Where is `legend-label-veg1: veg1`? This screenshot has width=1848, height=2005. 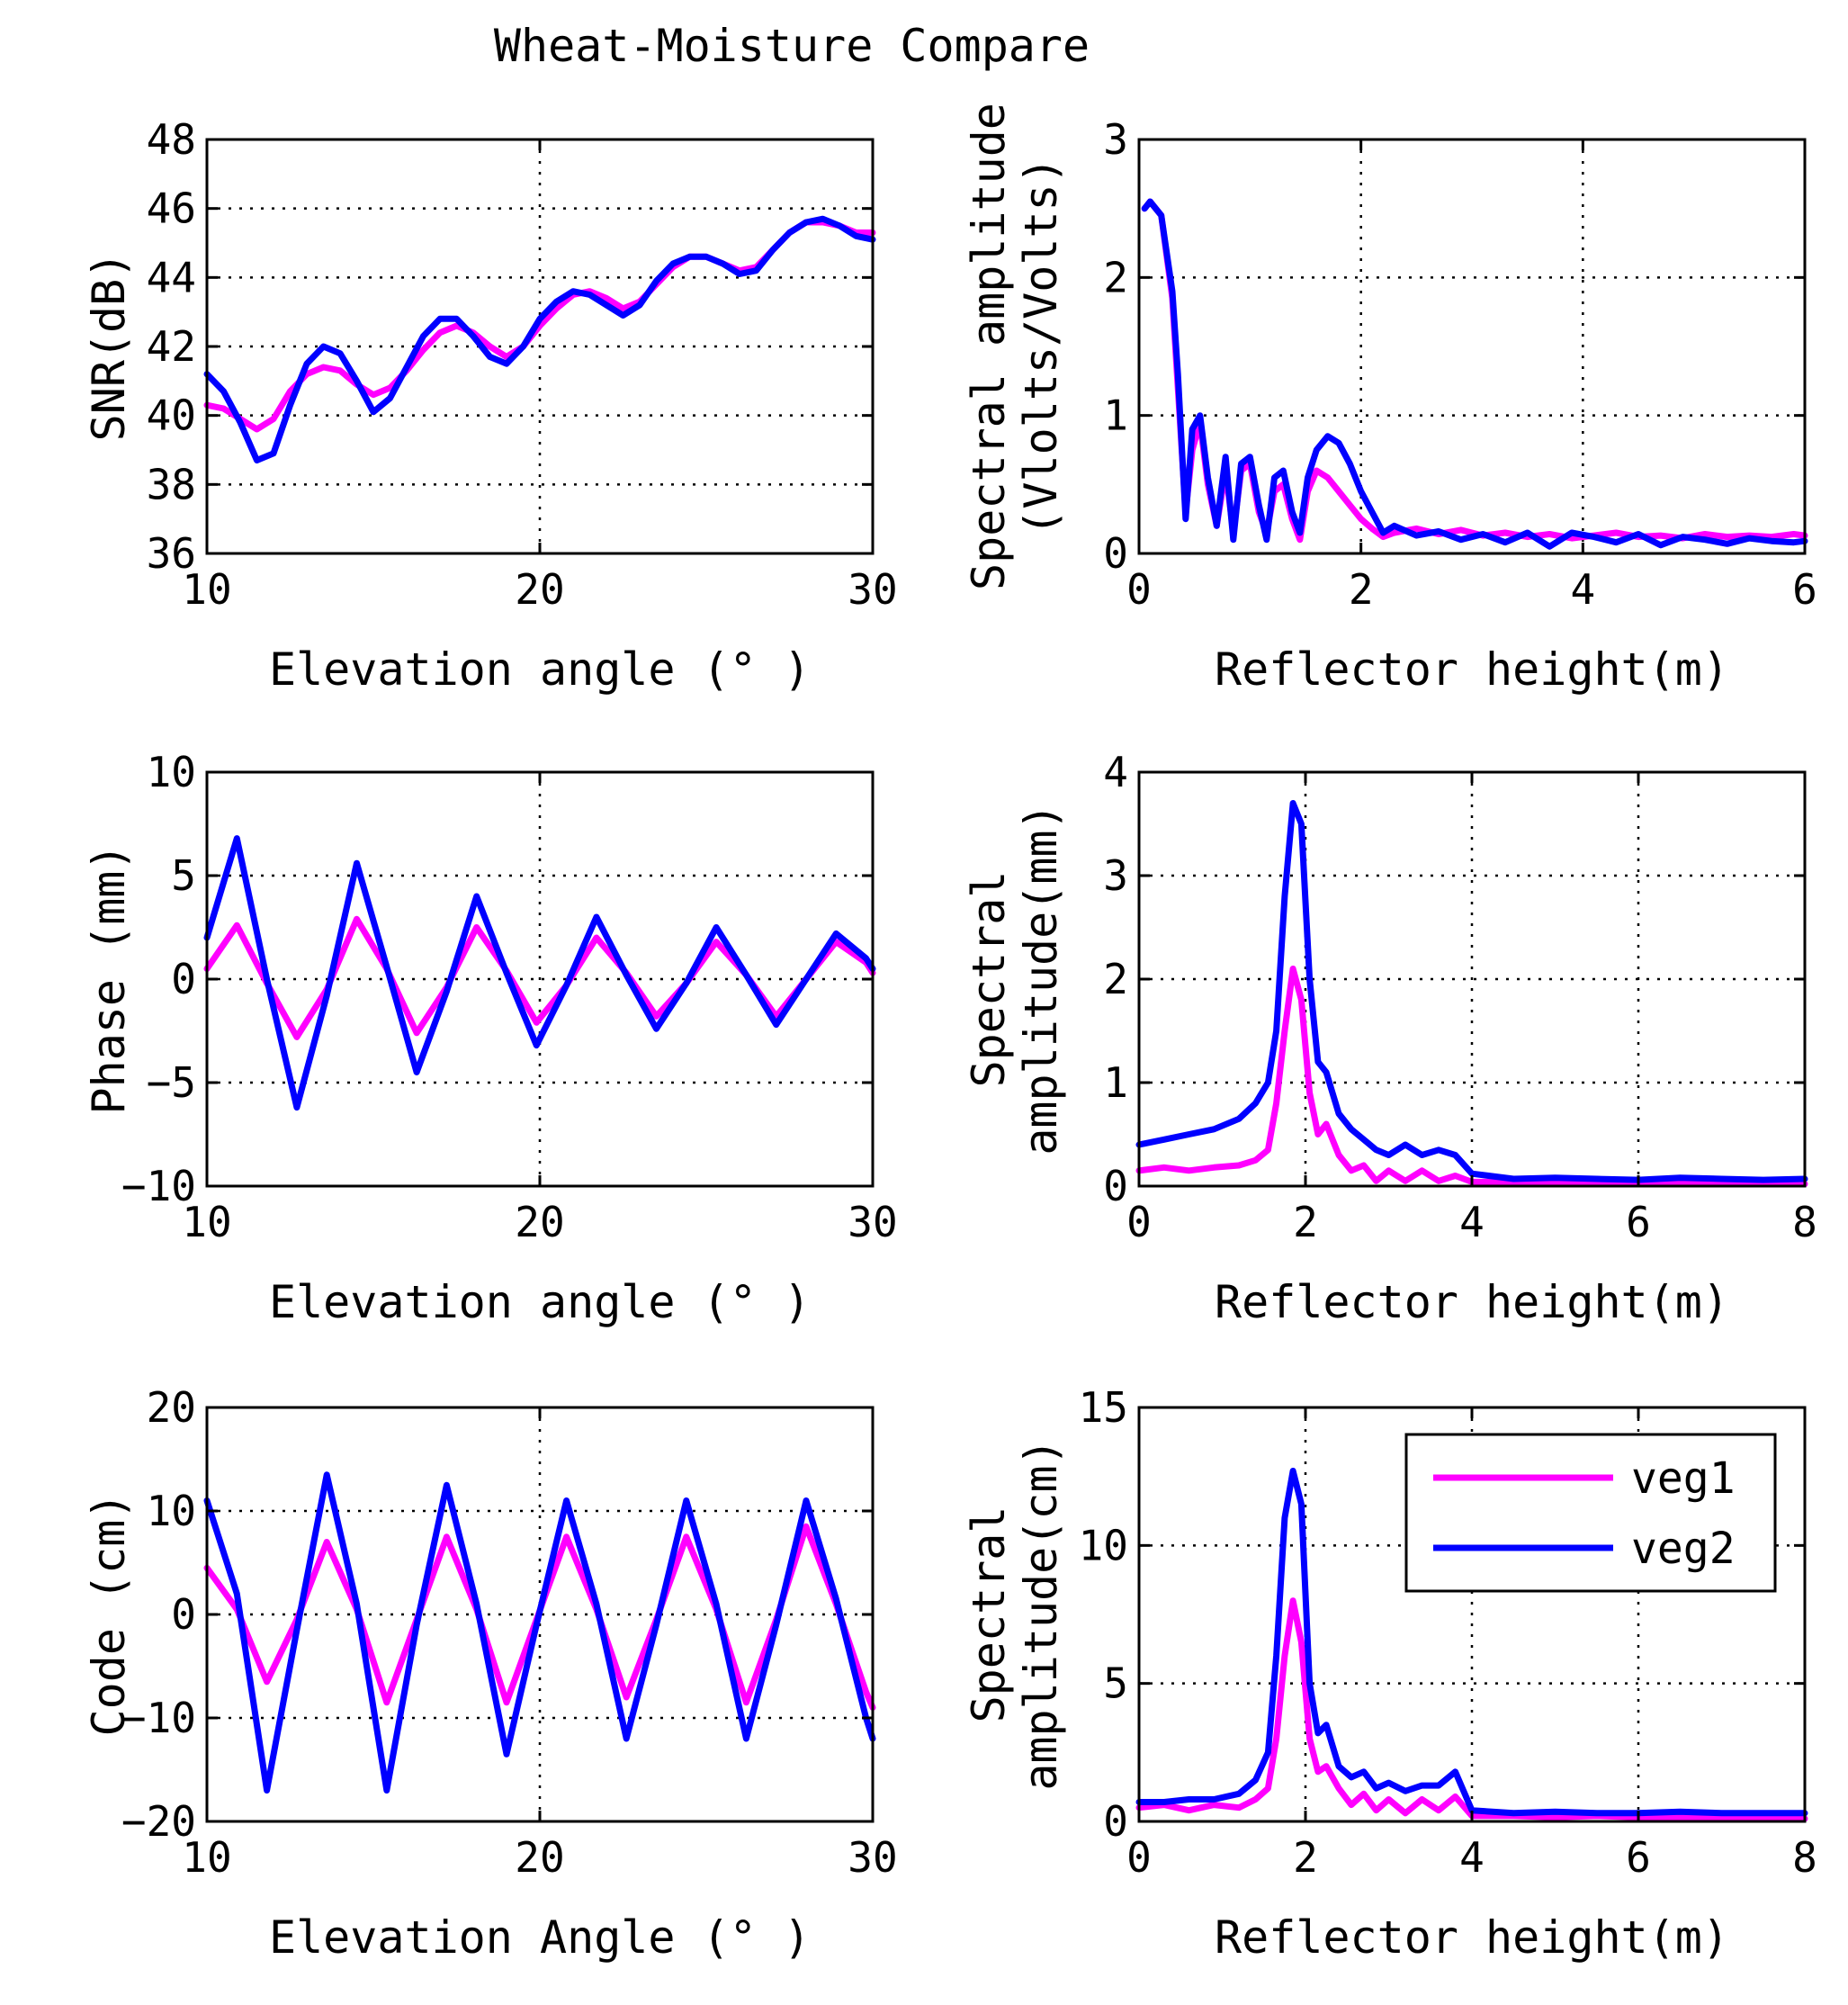
legend-label-veg1: veg1 is located at coordinates (1683, 1478).